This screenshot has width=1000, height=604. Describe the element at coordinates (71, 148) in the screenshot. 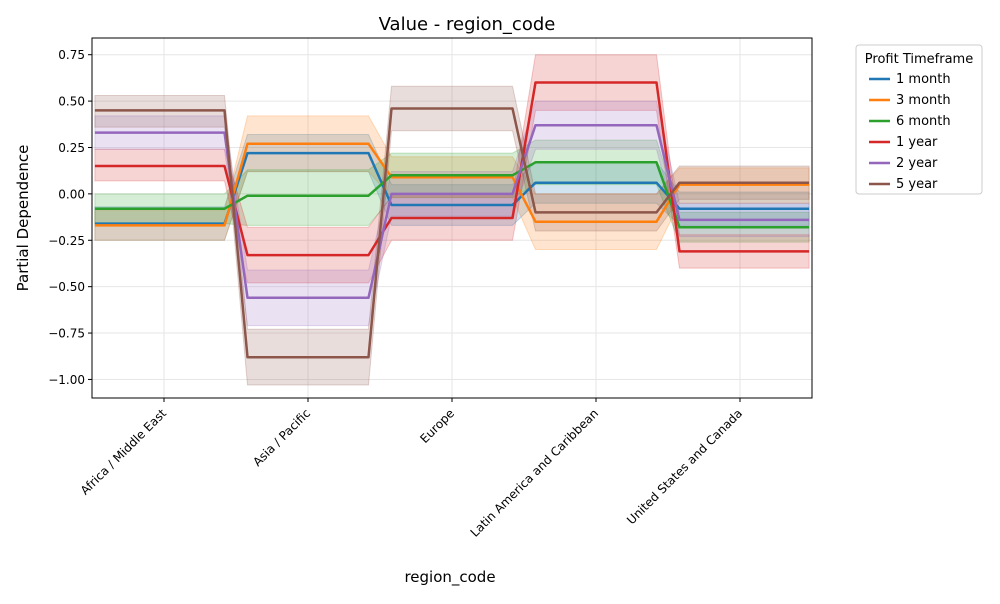

I see `y-tick-label: 0.25` at that location.